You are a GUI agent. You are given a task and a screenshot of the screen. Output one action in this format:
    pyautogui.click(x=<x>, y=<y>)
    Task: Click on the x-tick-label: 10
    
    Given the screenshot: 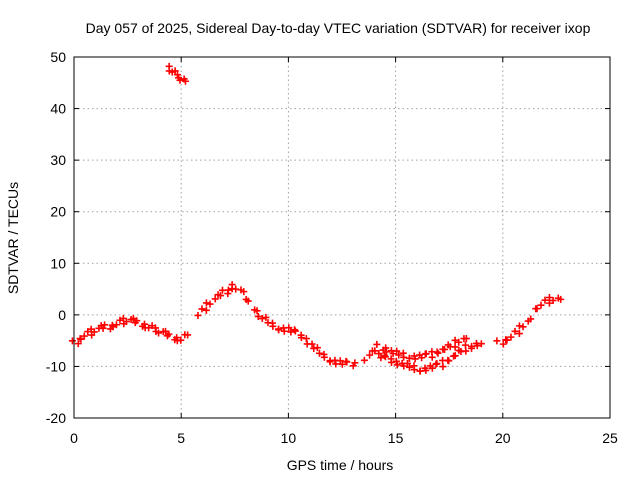 What is the action you would take?
    pyautogui.click(x=289, y=438)
    